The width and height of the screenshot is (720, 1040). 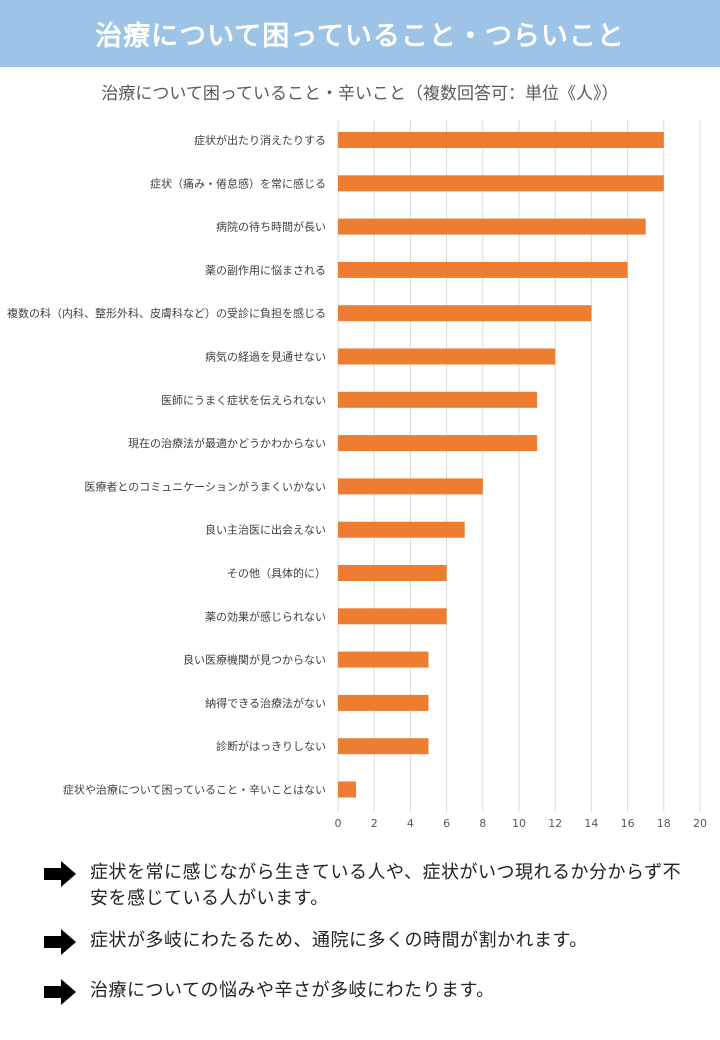 I want to click on category-label: 良い主治医に出会えない, so click(x=265, y=530).